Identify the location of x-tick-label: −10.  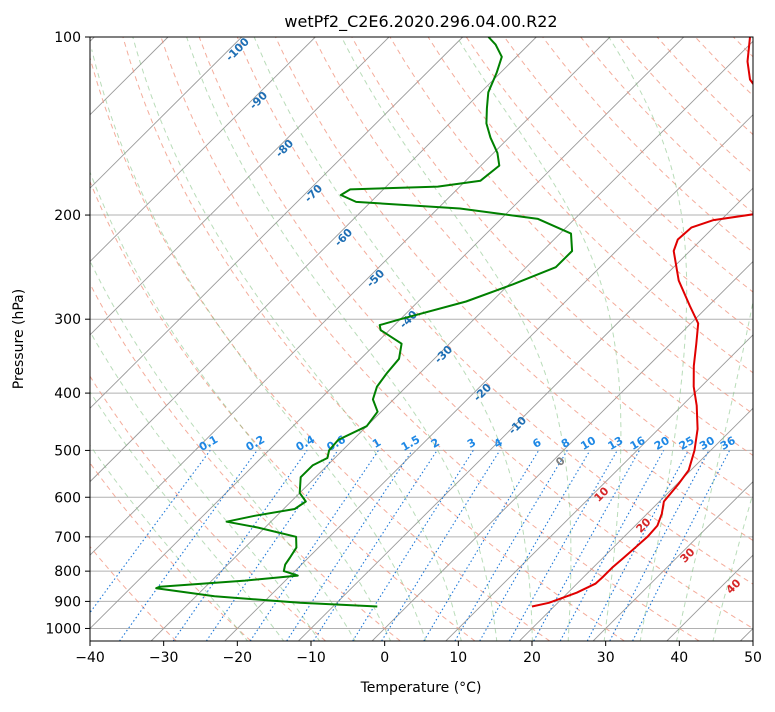
(311, 658).